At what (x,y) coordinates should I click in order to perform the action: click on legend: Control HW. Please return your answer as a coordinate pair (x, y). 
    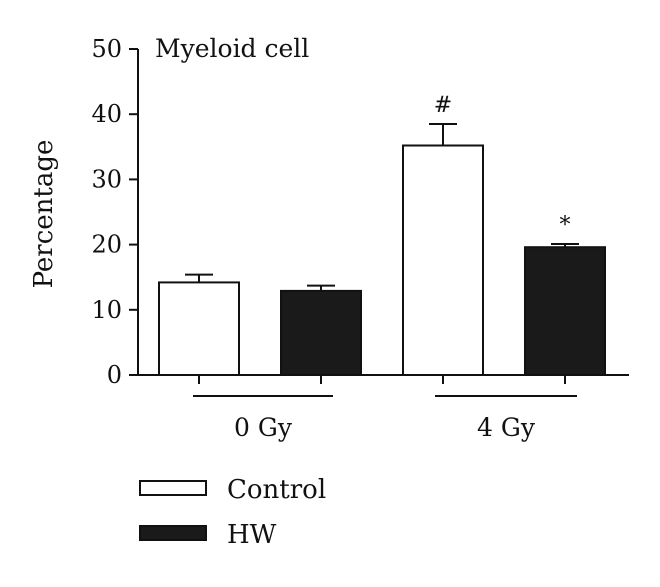
    Looking at the image, I should click on (232, 512).